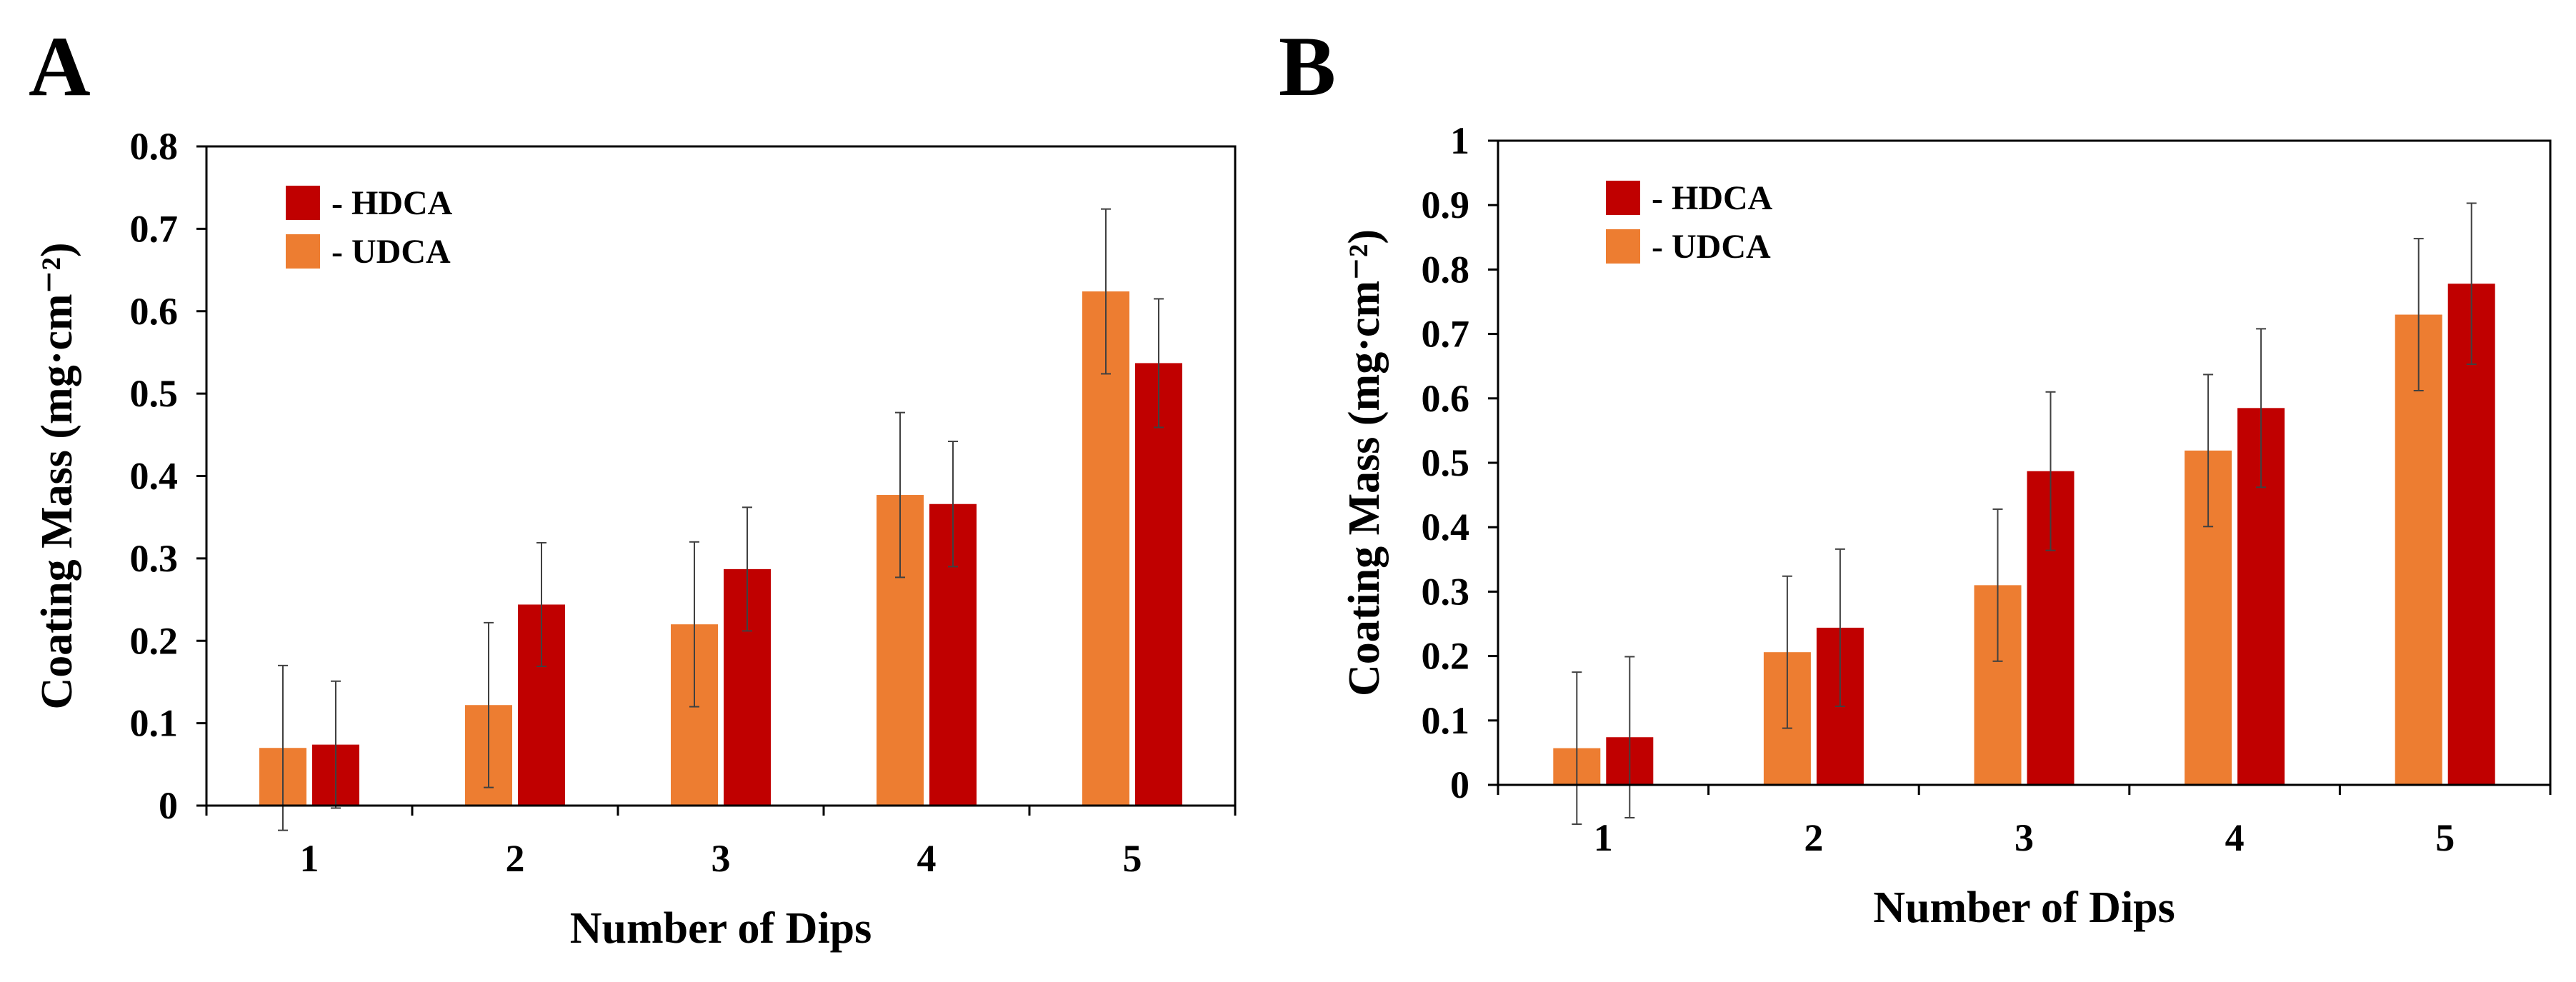  I want to click on chart-b-ytick-label: 0.6, so click(1446, 398).